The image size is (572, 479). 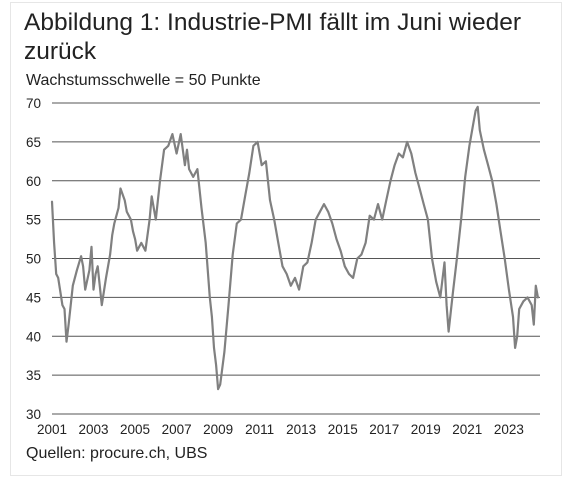 I want to click on x-tick-label: 2009, so click(x=218, y=429).